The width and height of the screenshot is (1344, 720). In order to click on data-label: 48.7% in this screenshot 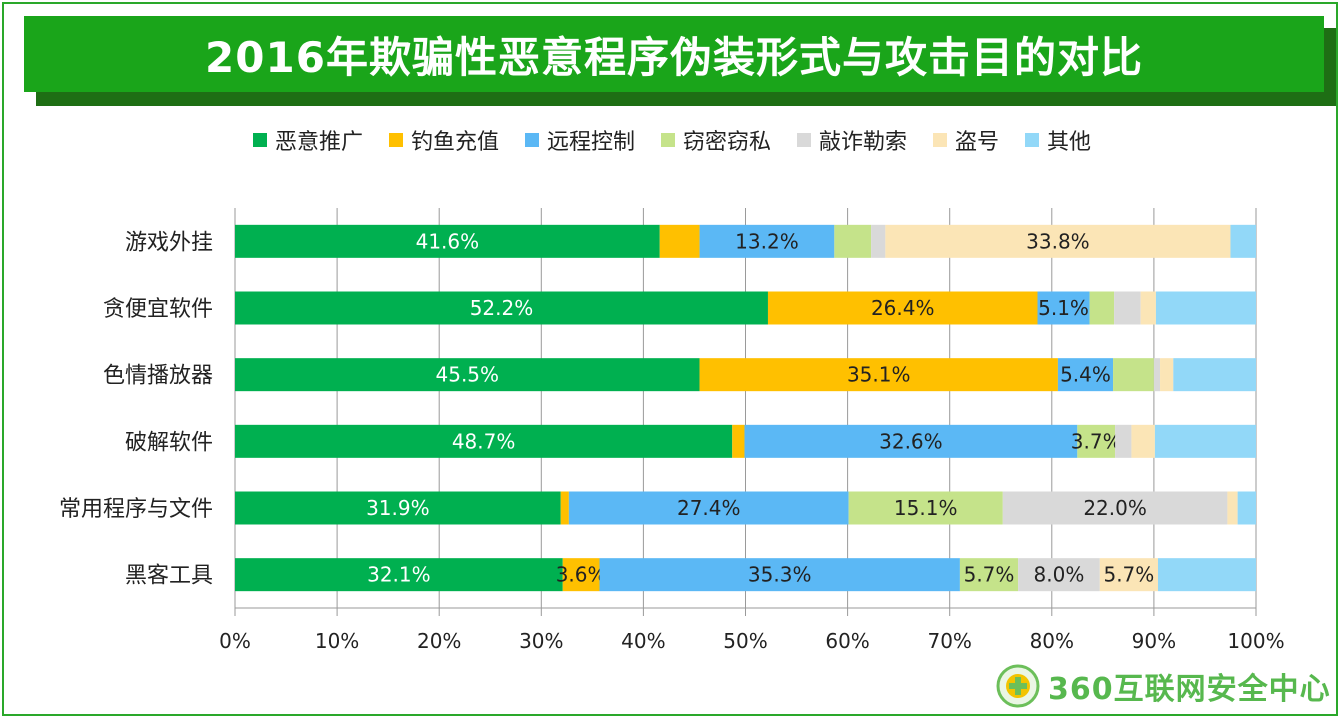, I will do `click(484, 441)`.